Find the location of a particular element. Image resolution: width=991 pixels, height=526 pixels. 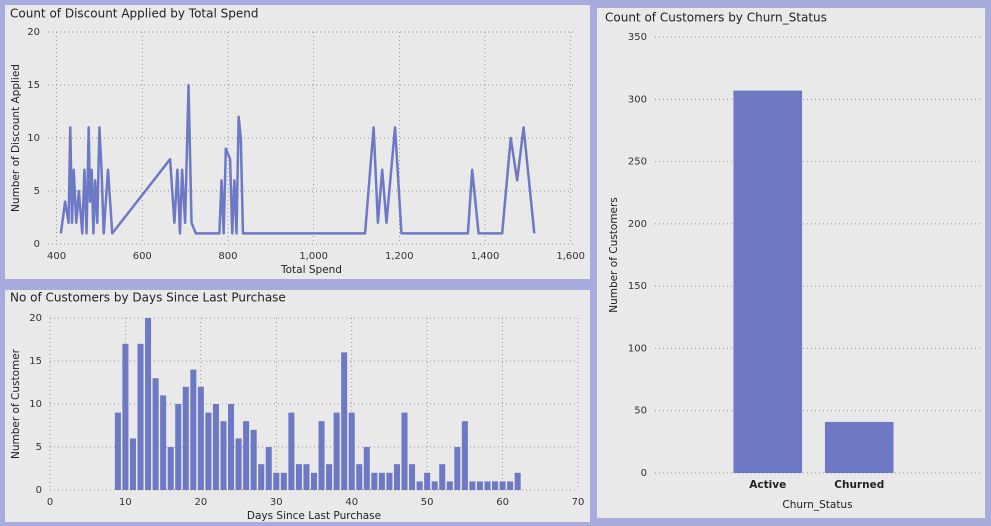

x-tick-label: 1,400 is located at coordinates (485, 256).